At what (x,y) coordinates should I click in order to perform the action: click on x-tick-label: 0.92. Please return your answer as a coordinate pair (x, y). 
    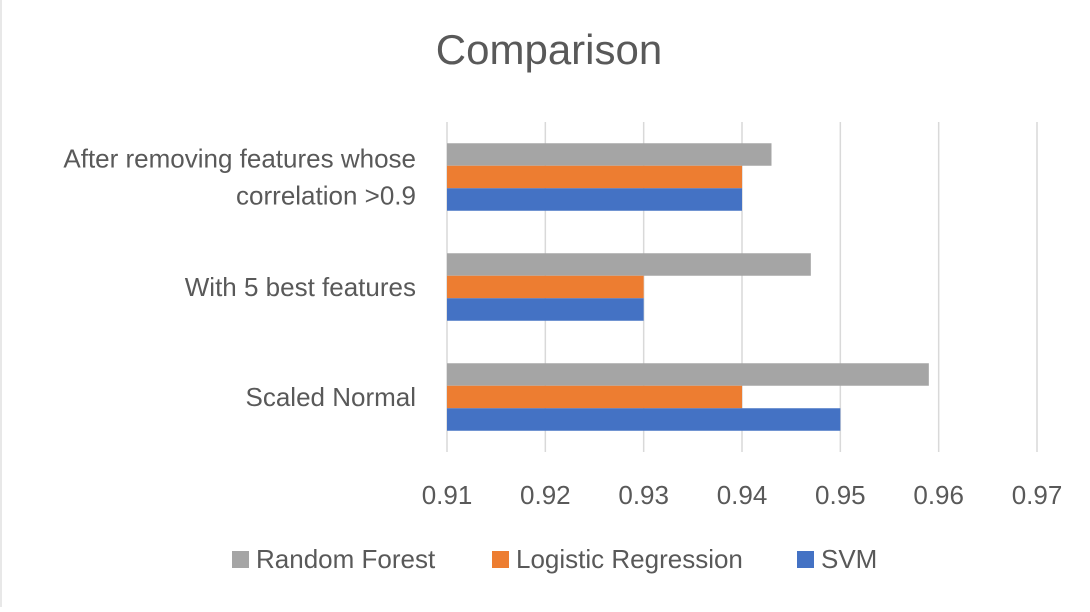
    Looking at the image, I should click on (545, 495).